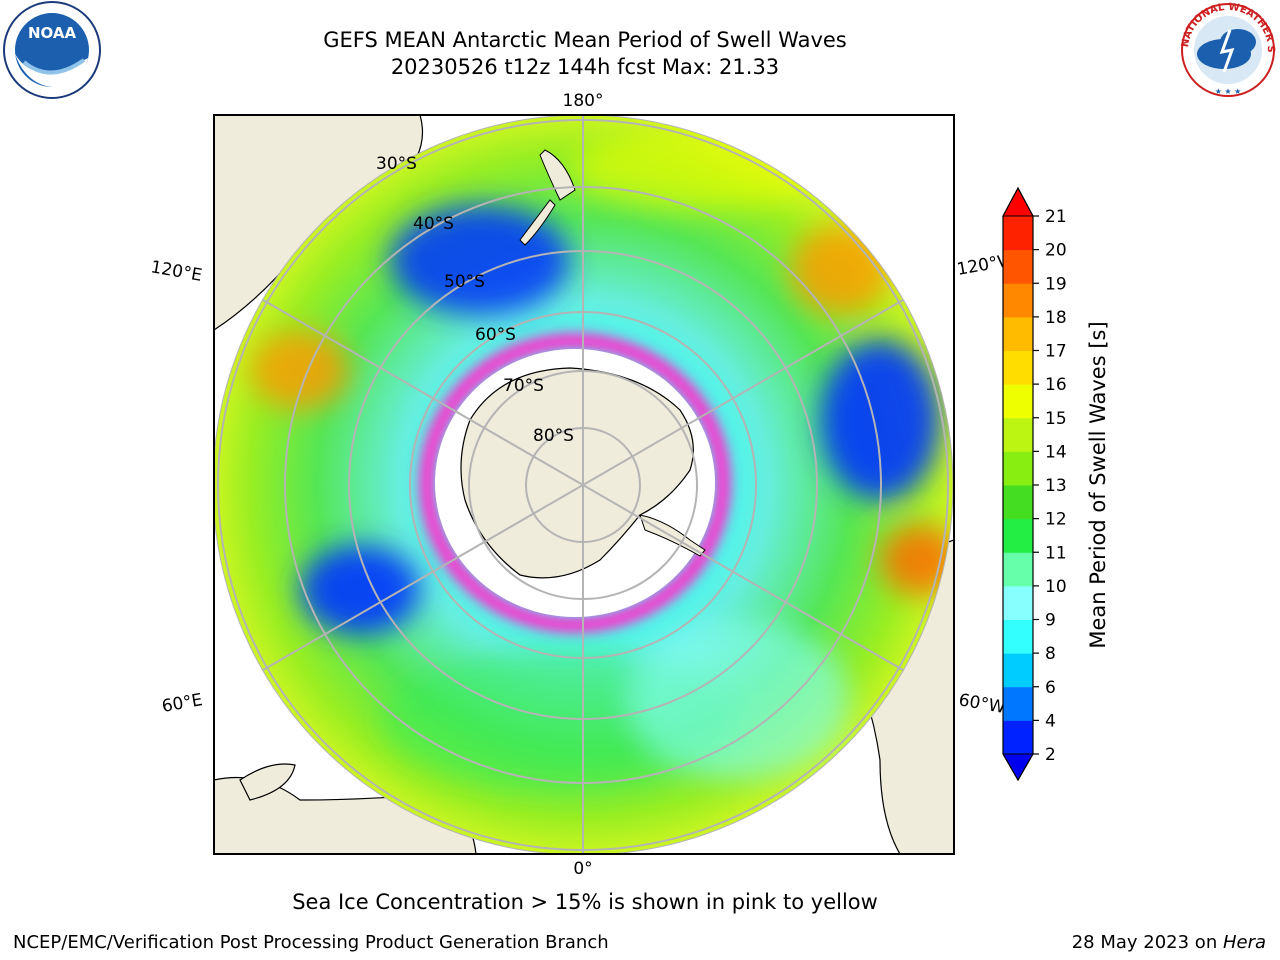 This screenshot has height=960, width=1280. I want to click on colorbar-tick-label: 18, so click(1056, 318).